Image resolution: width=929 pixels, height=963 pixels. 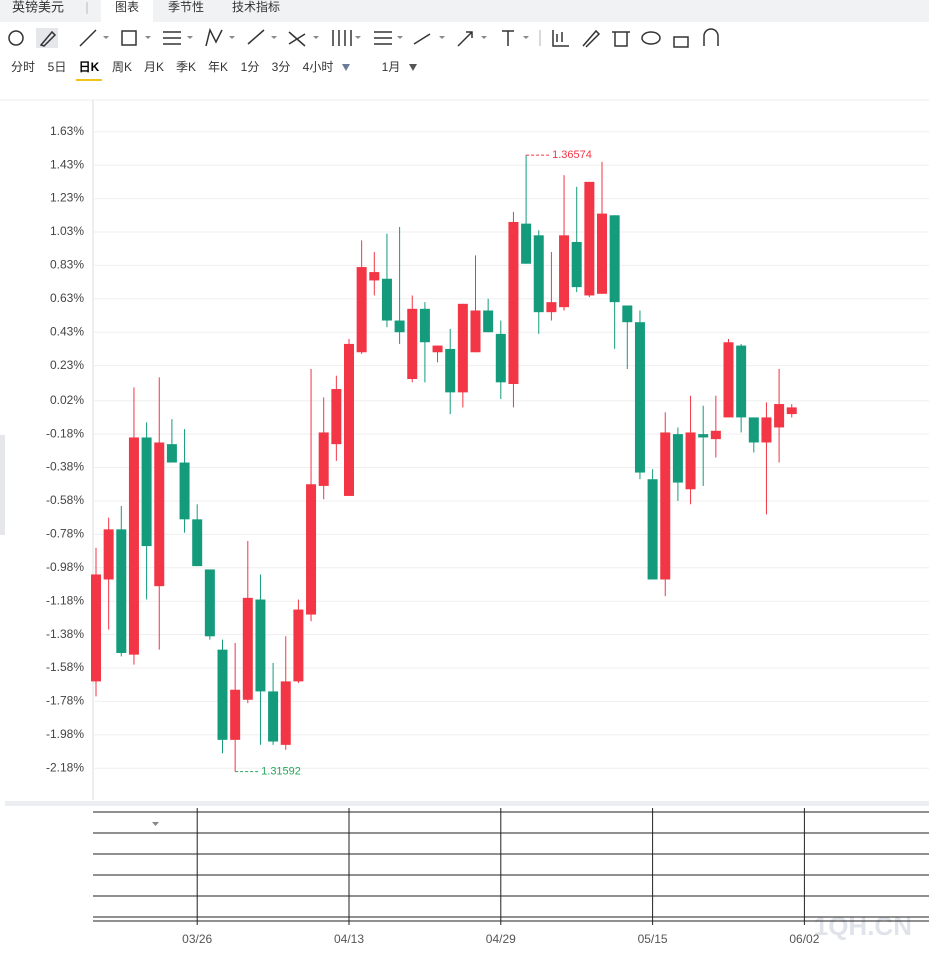 What do you see at coordinates (186, 67) in the screenshot?
I see `period-button: 季K` at bounding box center [186, 67].